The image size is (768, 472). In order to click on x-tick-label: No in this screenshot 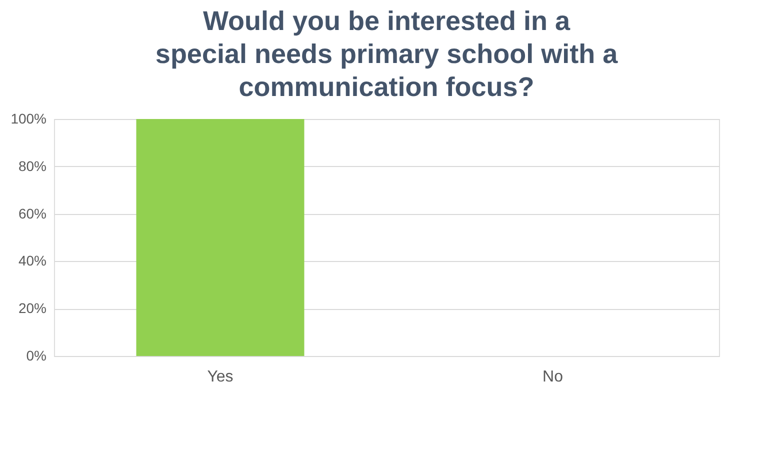, I will do `click(553, 377)`.